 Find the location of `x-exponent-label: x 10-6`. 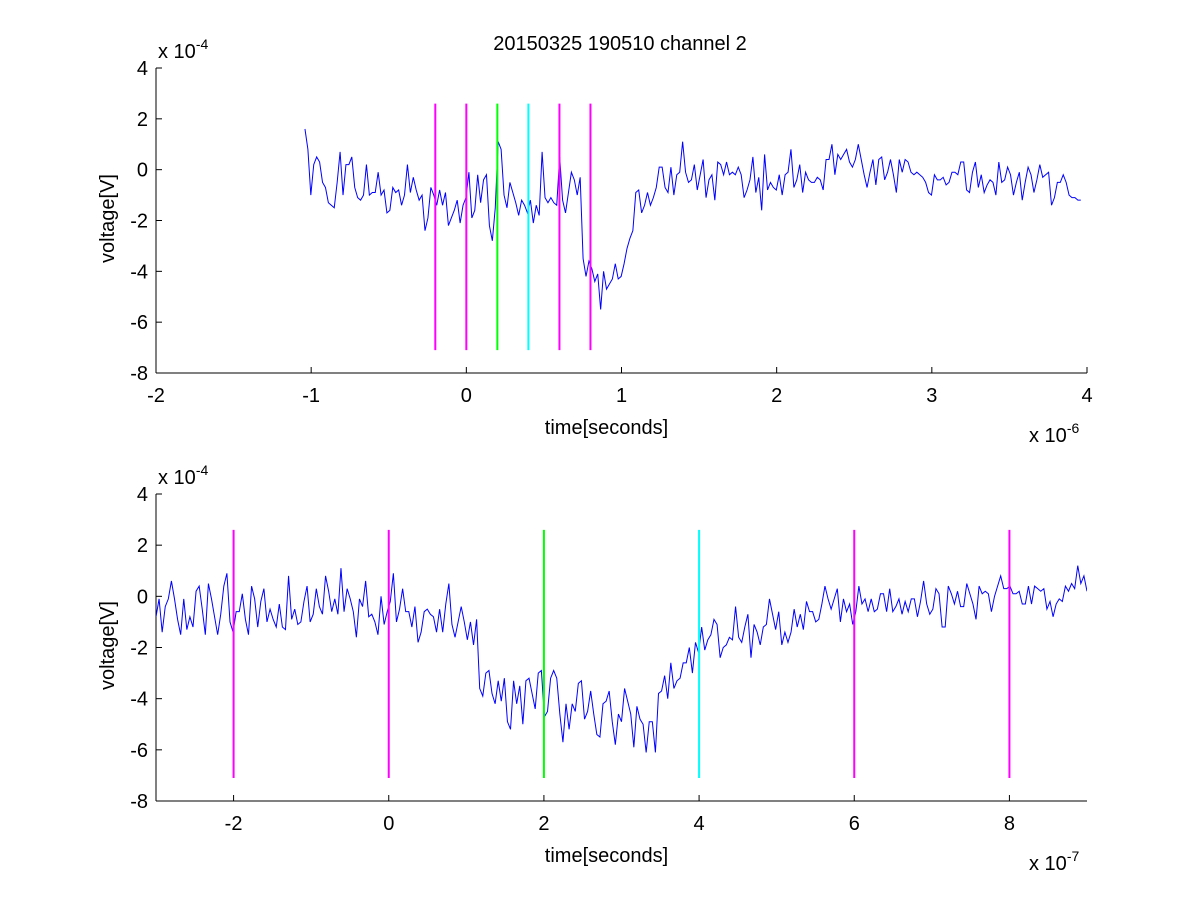

x-exponent-label: x 10-6 is located at coordinates (1054, 433).